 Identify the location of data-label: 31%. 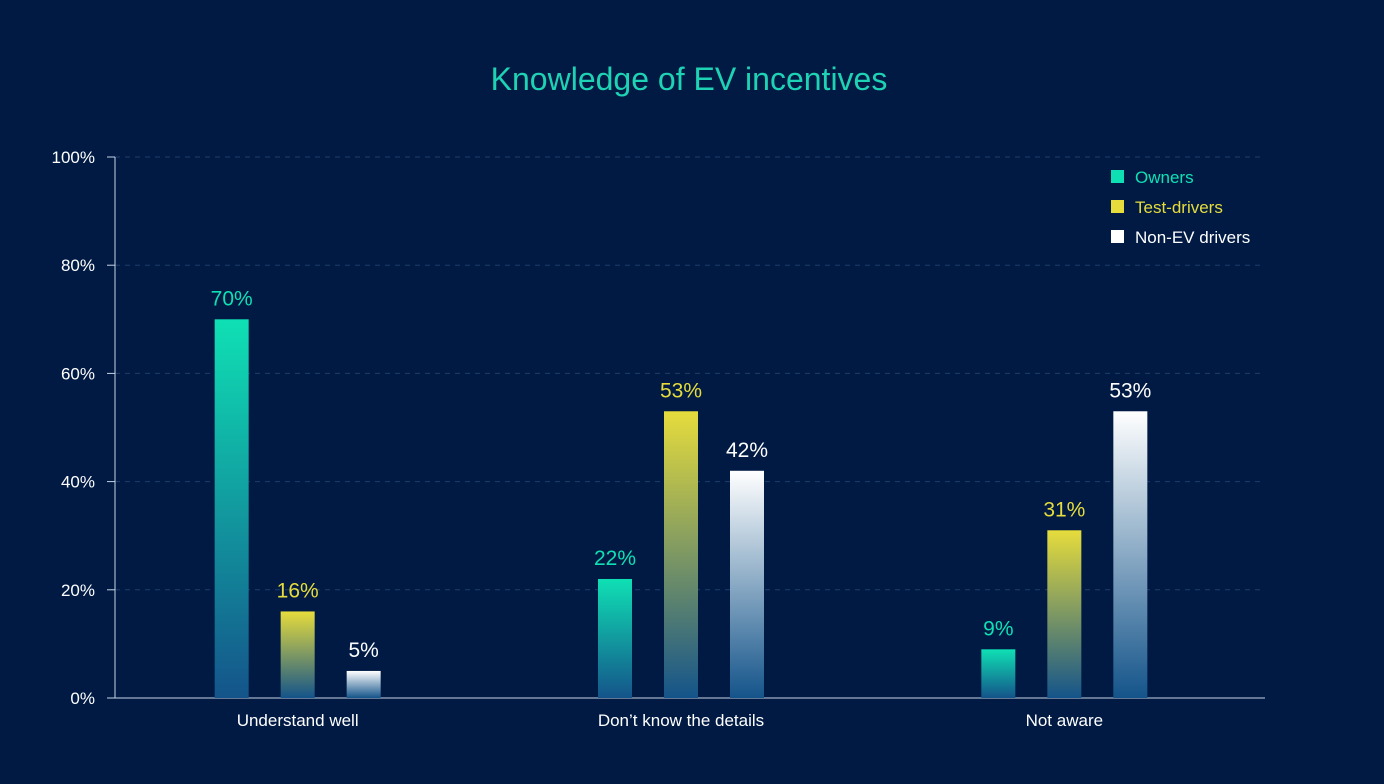
(1064, 509).